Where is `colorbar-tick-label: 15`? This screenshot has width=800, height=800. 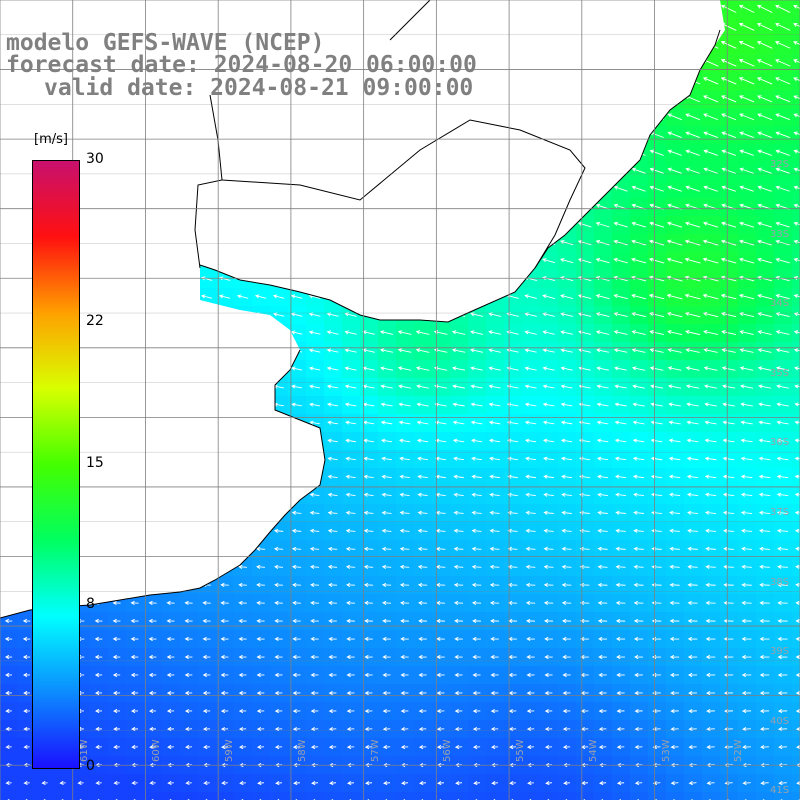
colorbar-tick-label: 15 is located at coordinates (95, 462).